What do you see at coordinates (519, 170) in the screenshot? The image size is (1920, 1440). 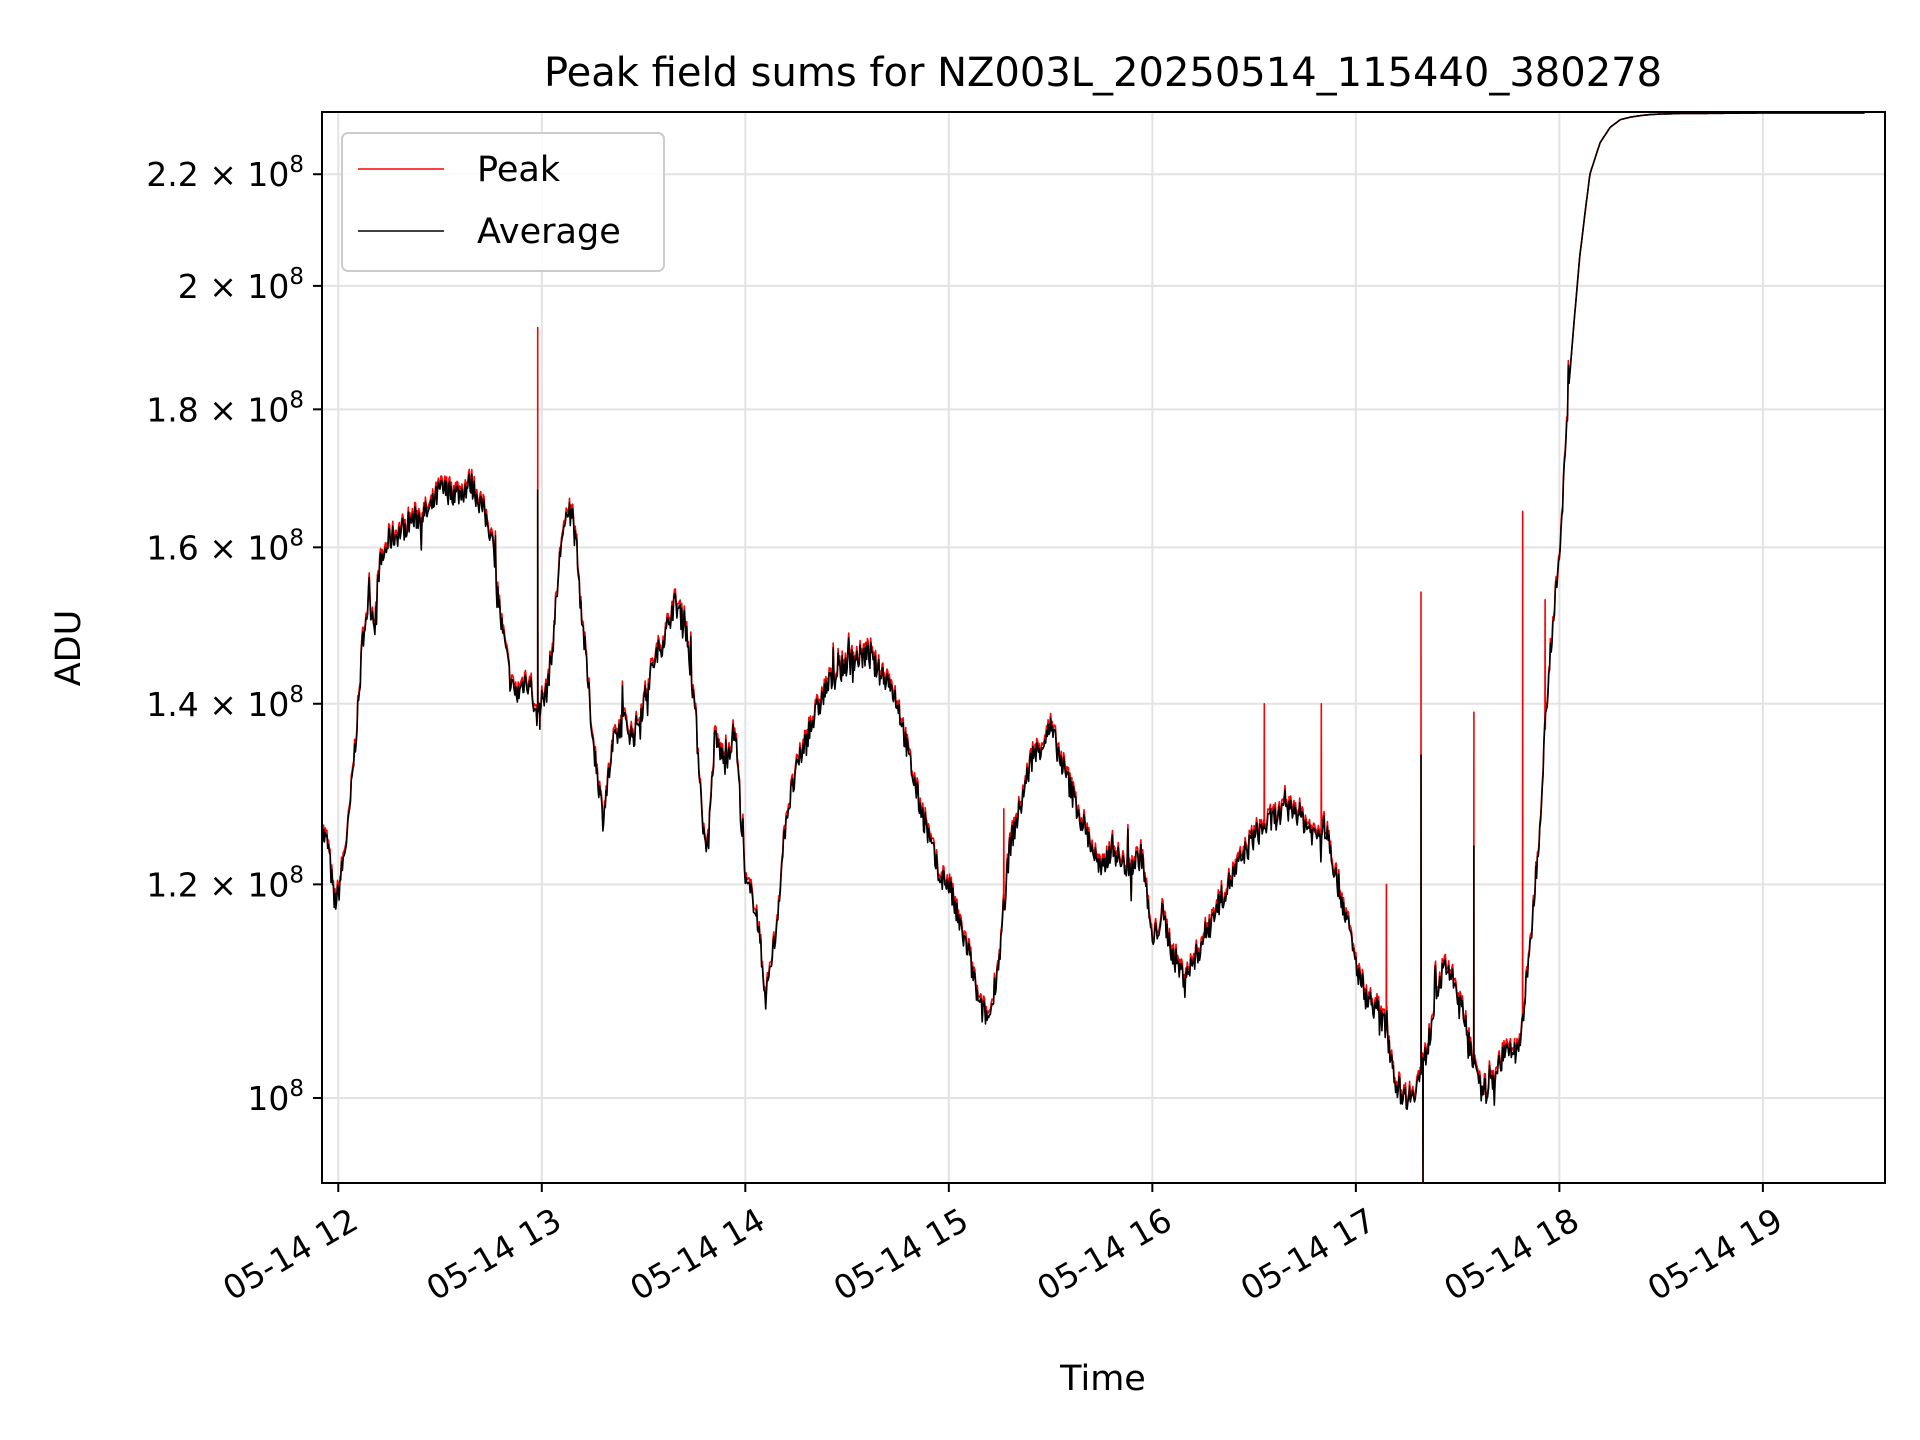 I see `legend-label-peak: Peak` at bounding box center [519, 170].